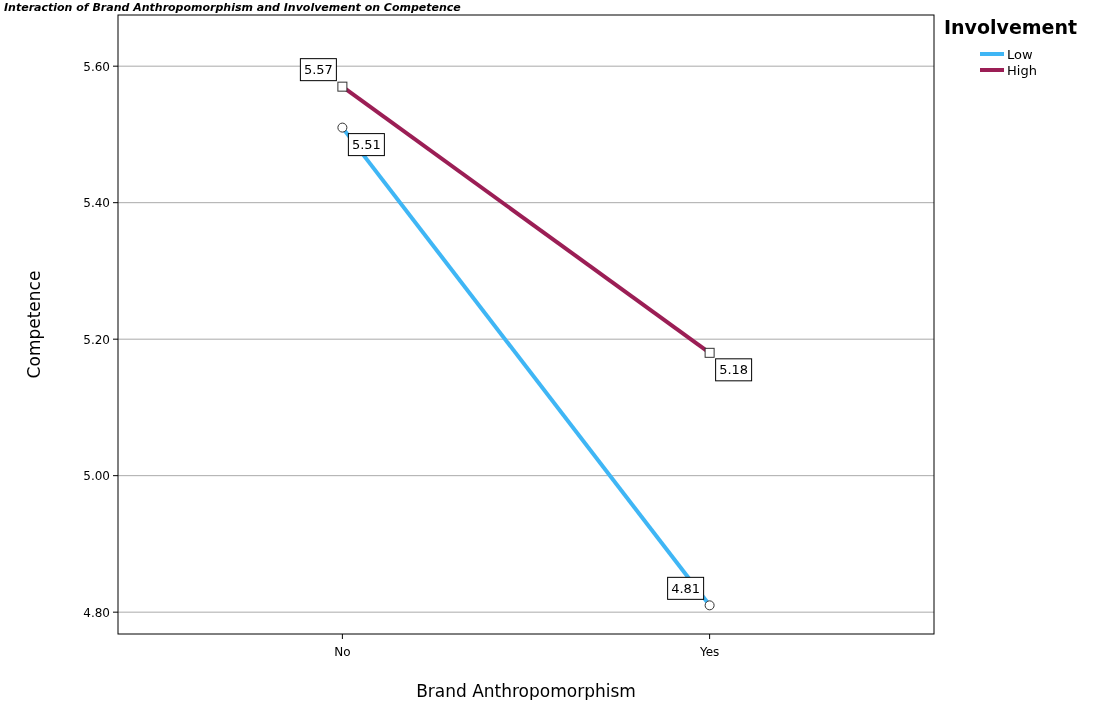 Image resolution: width=1097 pixels, height=710 pixels. I want to click on x-axis-title: Brand Anthropomorphism, so click(526, 691).